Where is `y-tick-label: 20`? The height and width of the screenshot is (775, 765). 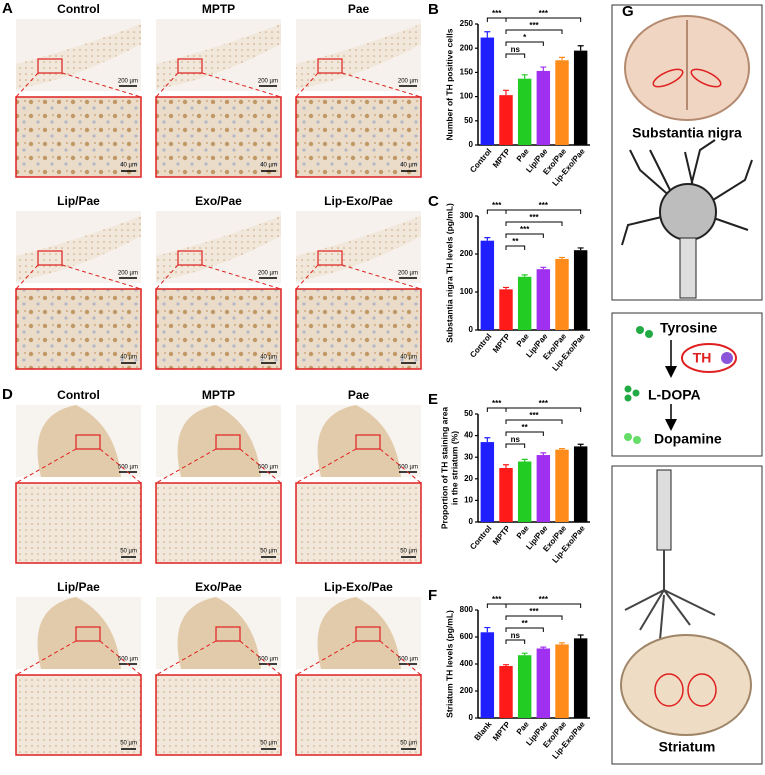
y-tick-label: 20 is located at coordinates (468, 478).